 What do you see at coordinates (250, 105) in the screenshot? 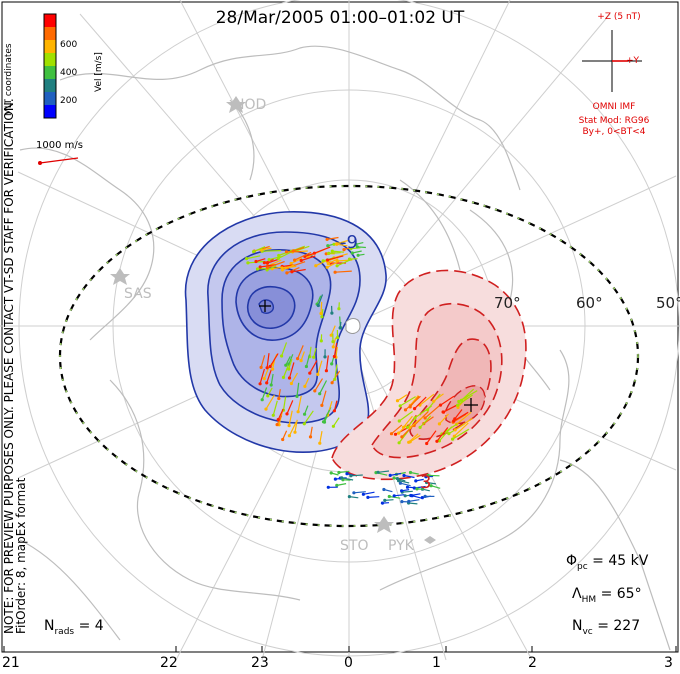
I see `station-label-nod: NOD` at bounding box center [250, 105].